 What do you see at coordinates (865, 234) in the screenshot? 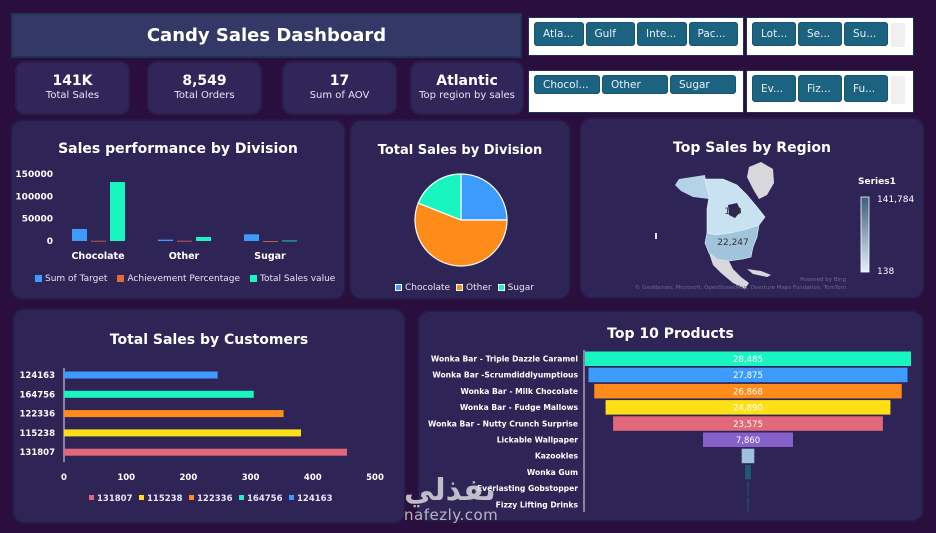
I see `color-scale-bar` at bounding box center [865, 234].